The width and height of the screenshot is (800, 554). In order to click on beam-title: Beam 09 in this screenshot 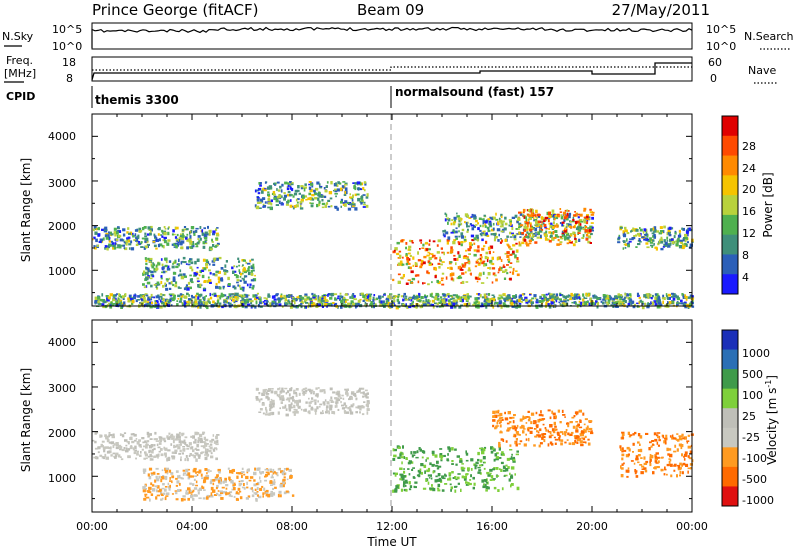, I will do `click(390, 10)`.